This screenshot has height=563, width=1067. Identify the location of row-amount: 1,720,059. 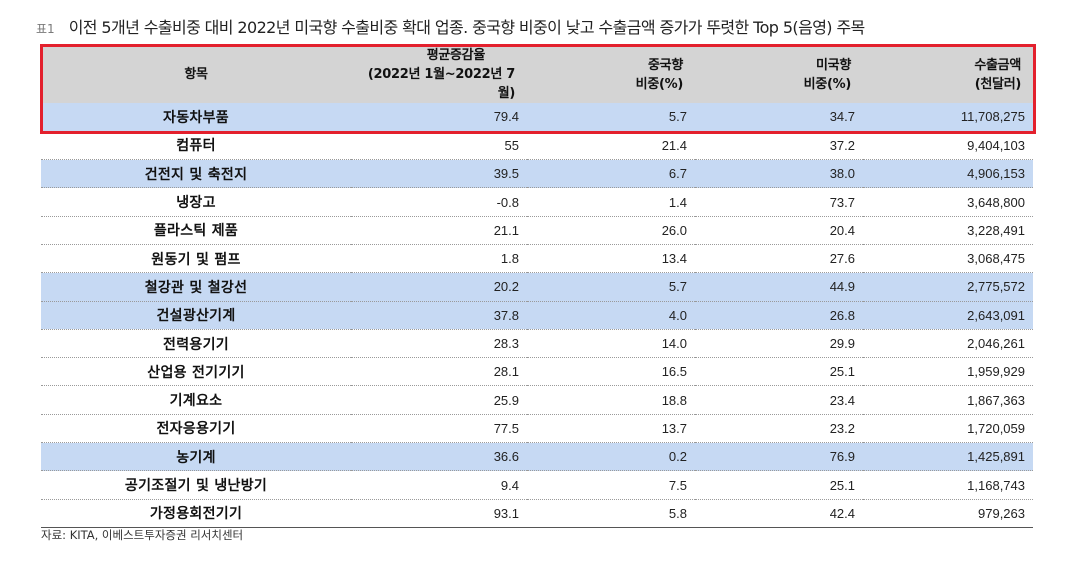
(996, 428).